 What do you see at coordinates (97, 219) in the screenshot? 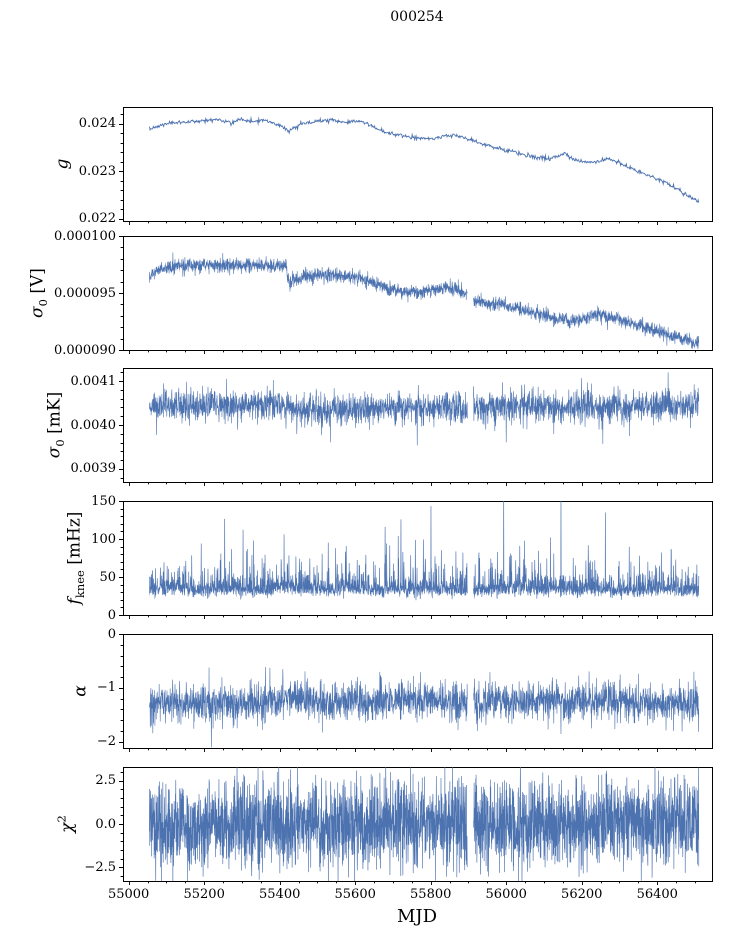
I see `y-tick-label: 0.022` at bounding box center [97, 219].